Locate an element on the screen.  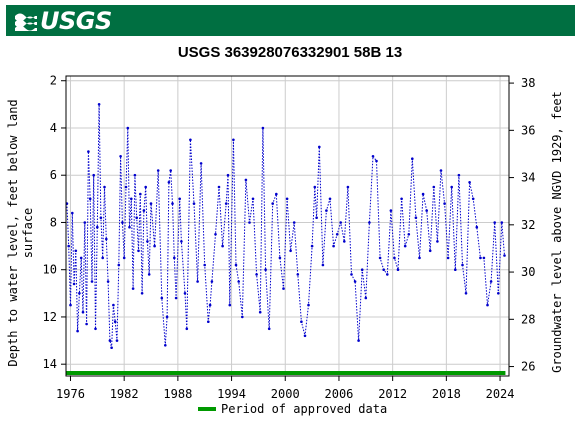
y-right-tick-label: 34 is located at coordinates (528, 178).